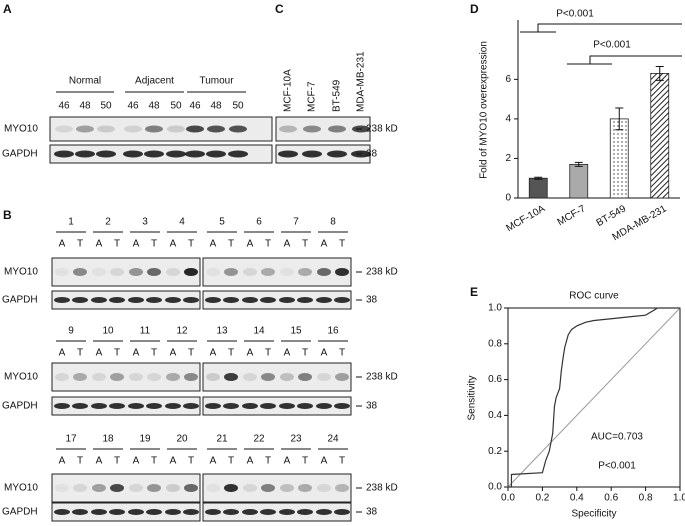  I want to click on y-tick-label: 1.0, so click(495, 308).